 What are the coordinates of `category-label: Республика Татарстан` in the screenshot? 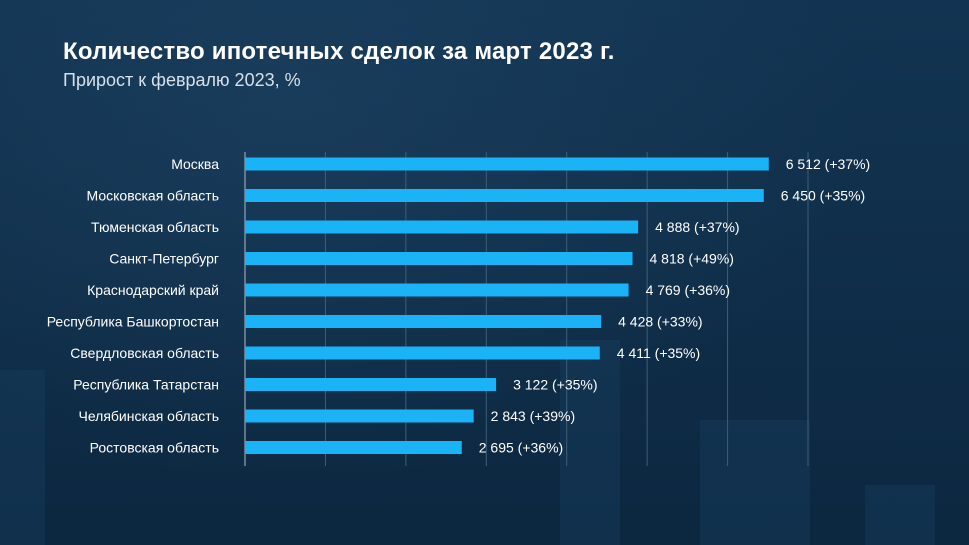 It's located at (146, 385).